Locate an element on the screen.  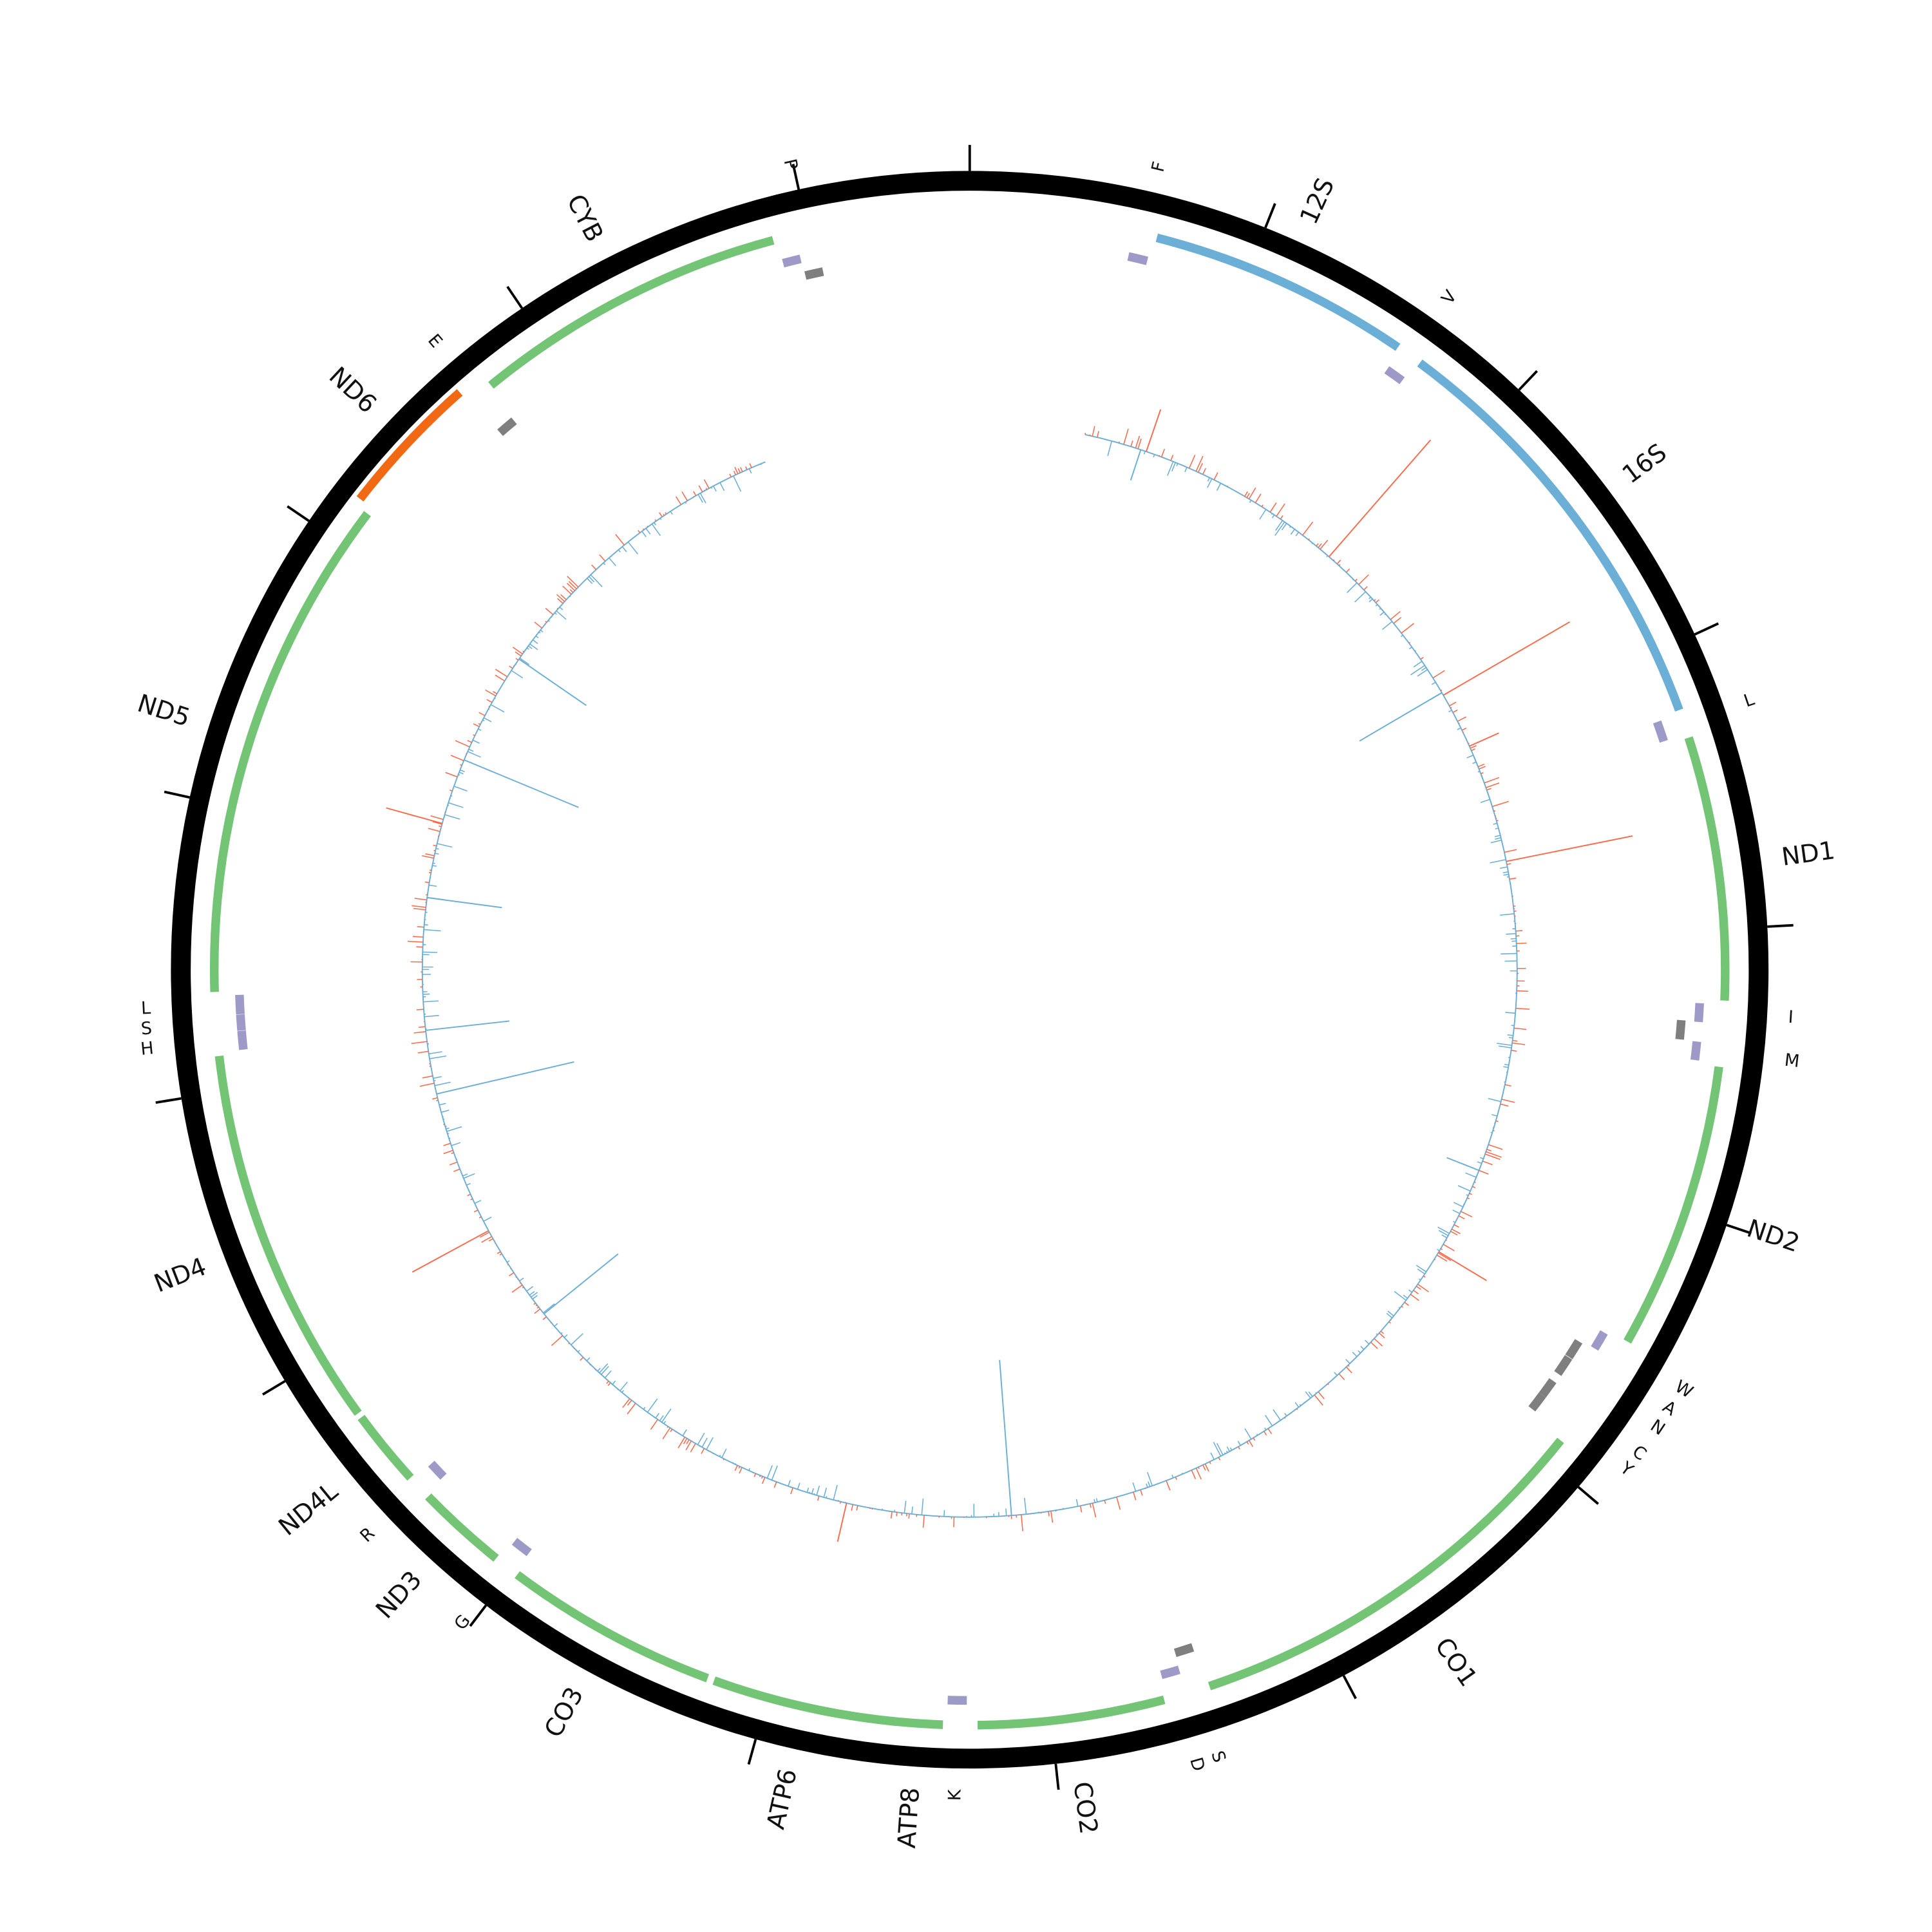
gene-L-arc is located at coordinates (1661, 731).